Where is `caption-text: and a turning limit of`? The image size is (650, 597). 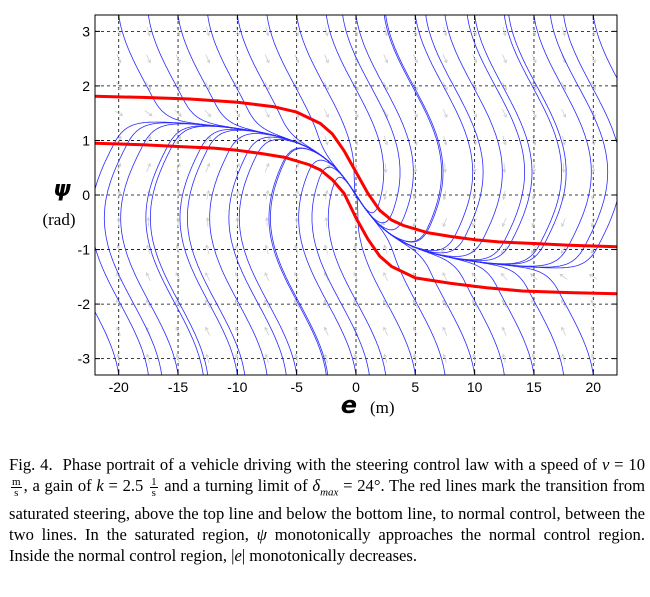 caption-text: and a turning limit of is located at coordinates (236, 485).